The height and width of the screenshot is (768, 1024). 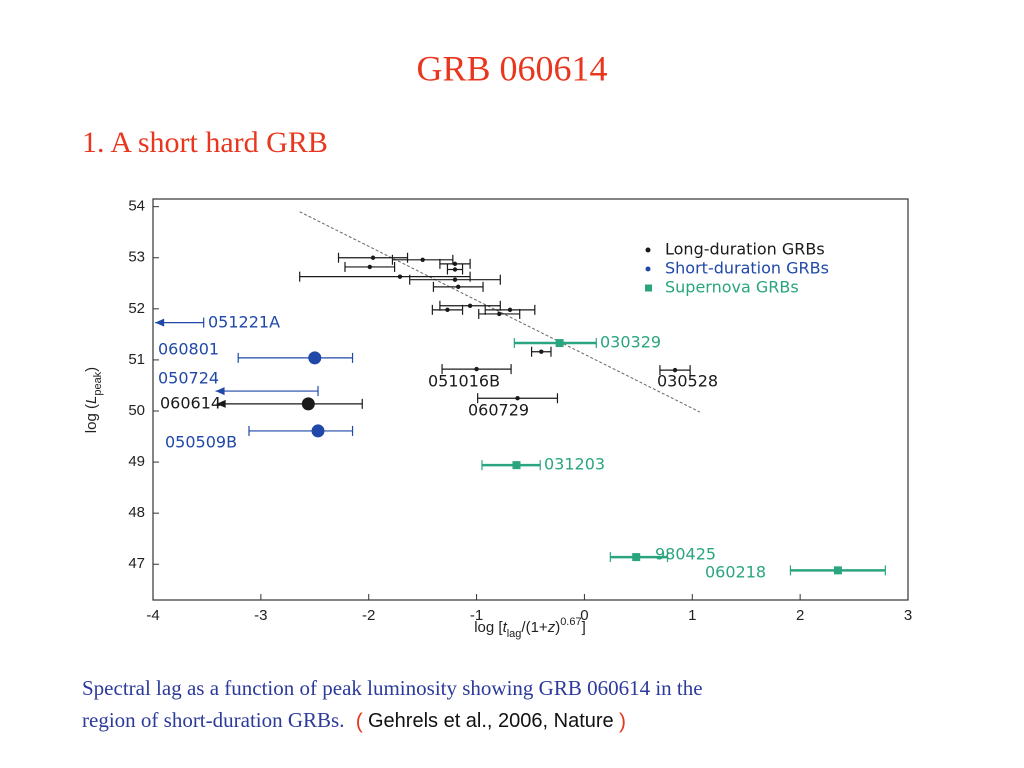 What do you see at coordinates (534, 627) in the screenshot?
I see `x-axis-label-part: /(1+` at bounding box center [534, 627].